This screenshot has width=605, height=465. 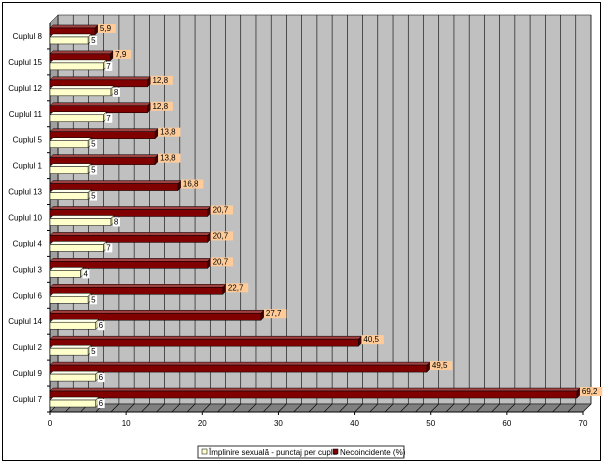 I want to click on data-label-necoincidente: 27,7, so click(x=274, y=313).